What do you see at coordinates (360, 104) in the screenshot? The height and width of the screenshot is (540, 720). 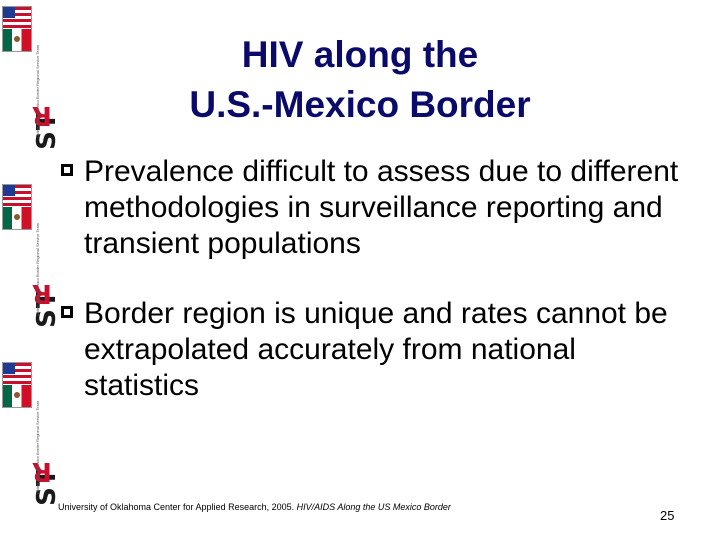 I see `title-line: U.S.-Mexico Border` at bounding box center [360, 104].